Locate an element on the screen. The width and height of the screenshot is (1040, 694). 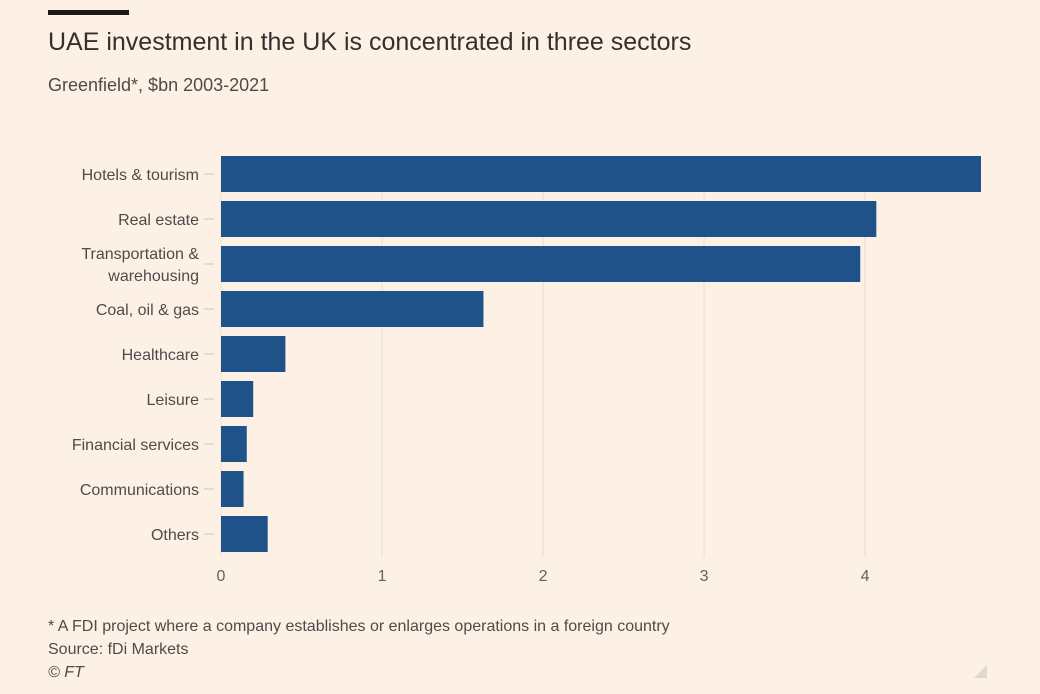
category-label: Real estate is located at coordinates (158, 220).